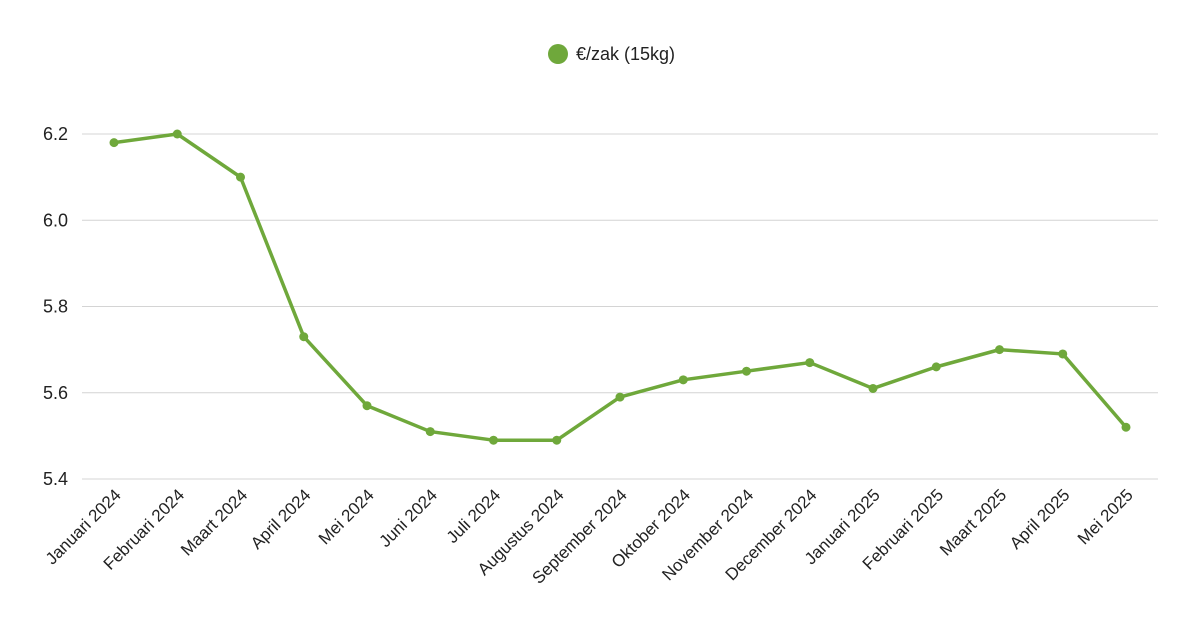 The width and height of the screenshot is (1200, 628). Describe the element at coordinates (55, 134) in the screenshot. I see `y-tick-label: 6.2` at that location.